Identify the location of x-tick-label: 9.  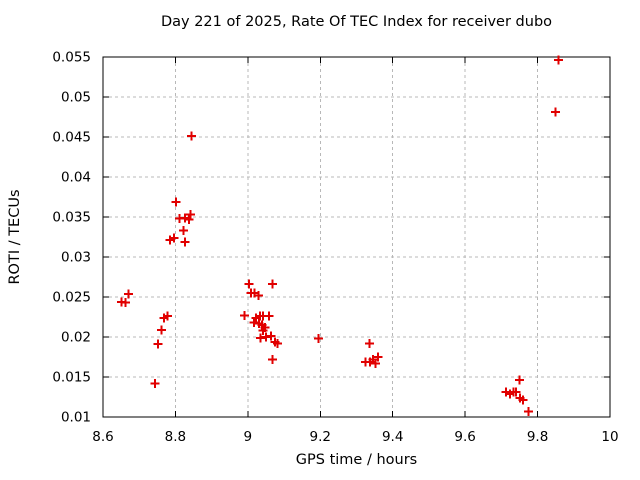
(248, 437).